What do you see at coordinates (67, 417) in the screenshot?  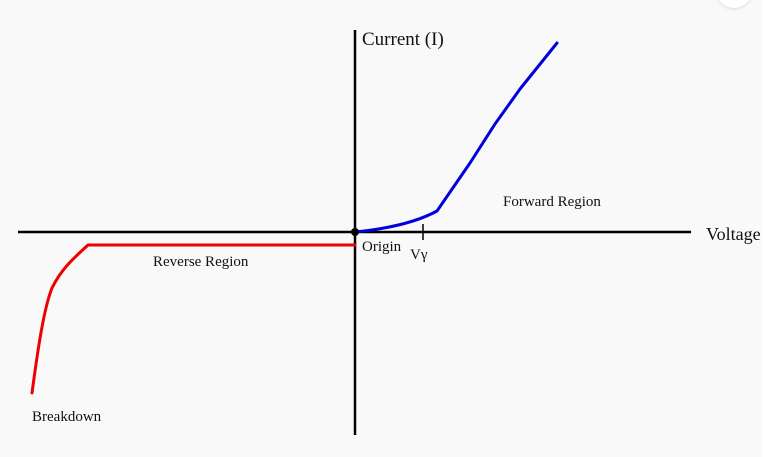 I see `breakdown-label: Breakdown` at bounding box center [67, 417].